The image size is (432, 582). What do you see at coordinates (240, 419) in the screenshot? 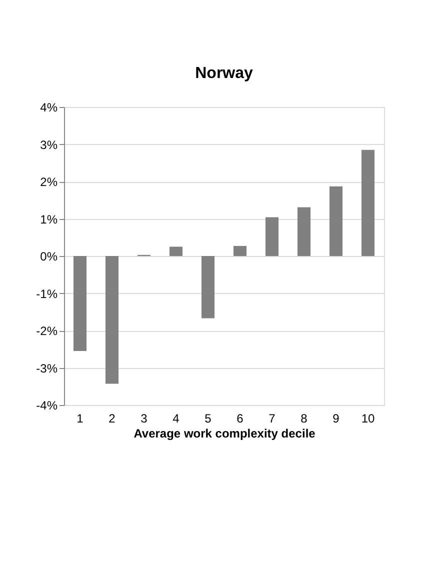
I see `x-tick-label: 6` at bounding box center [240, 419].